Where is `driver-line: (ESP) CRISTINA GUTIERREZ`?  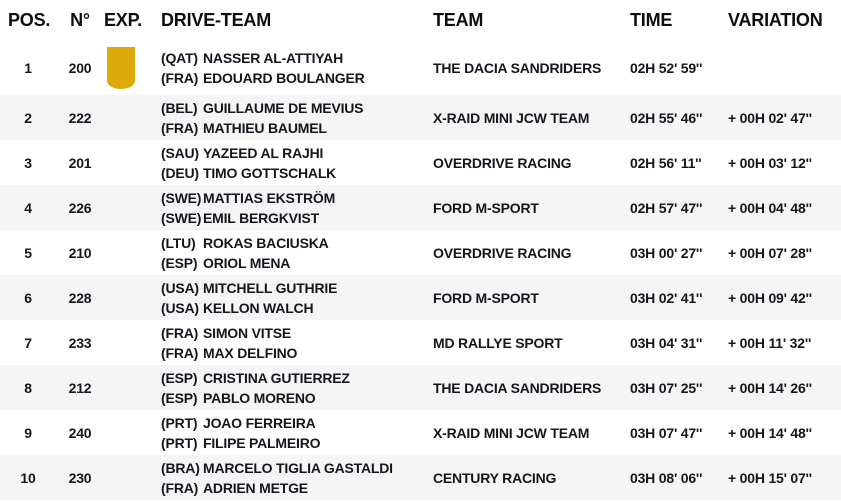
driver-line: (ESP) CRISTINA GUTIERREZ is located at coordinates (297, 378).